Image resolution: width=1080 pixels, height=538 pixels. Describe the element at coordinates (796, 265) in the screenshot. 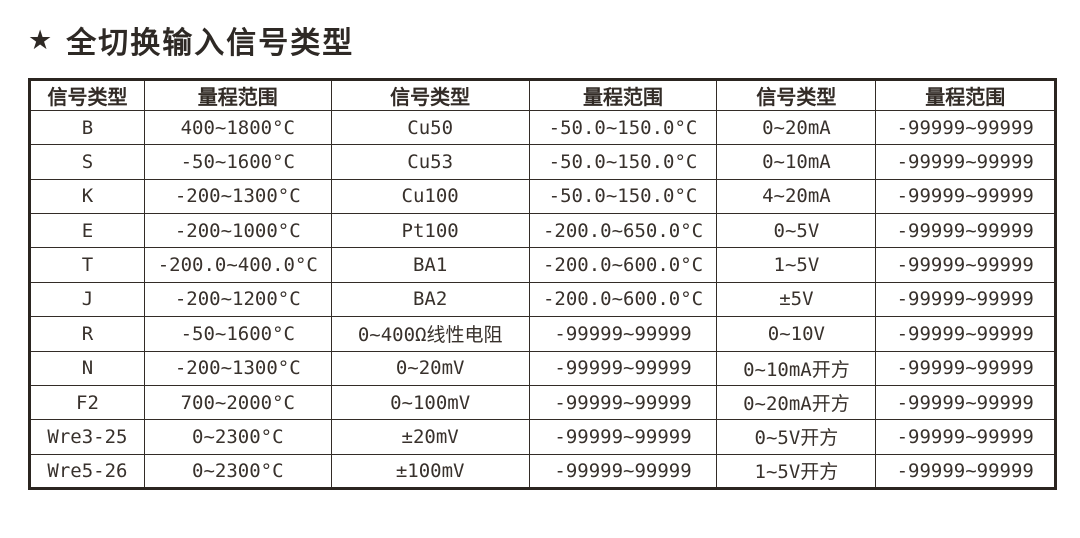

I see `table-cell: 1~5V` at that location.